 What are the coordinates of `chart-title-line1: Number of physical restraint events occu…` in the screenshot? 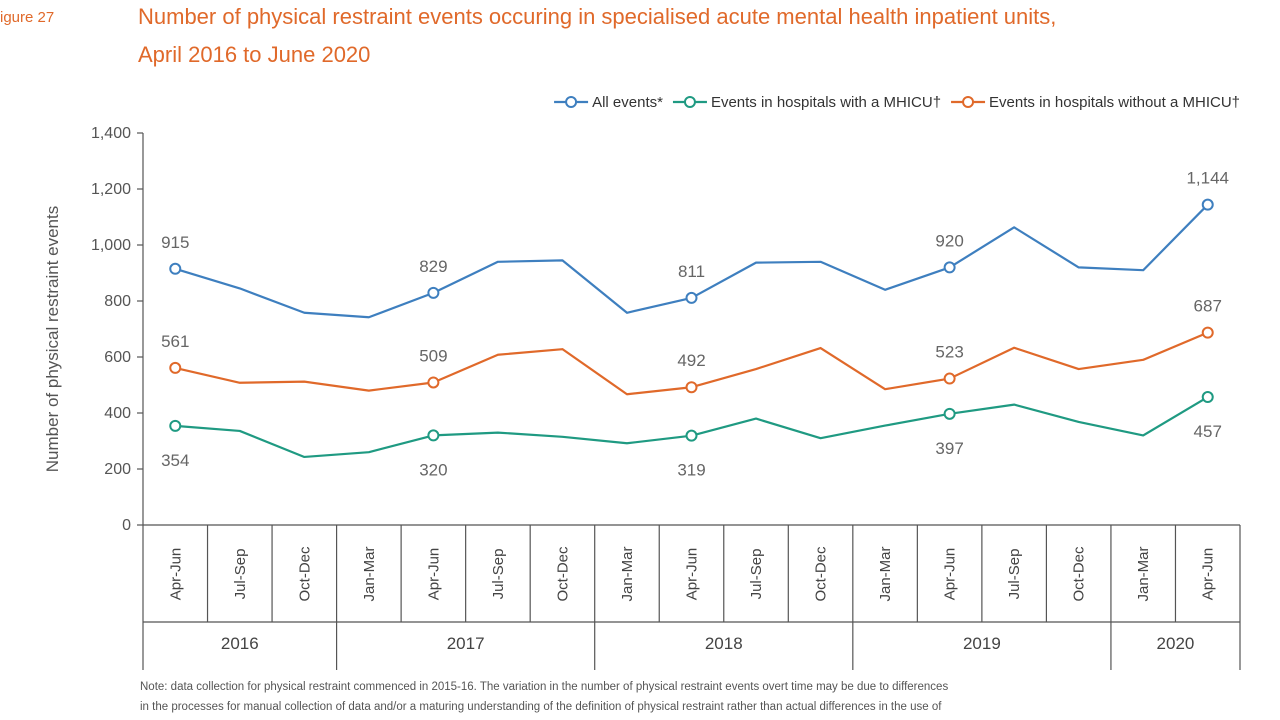 It's located at (597, 16).